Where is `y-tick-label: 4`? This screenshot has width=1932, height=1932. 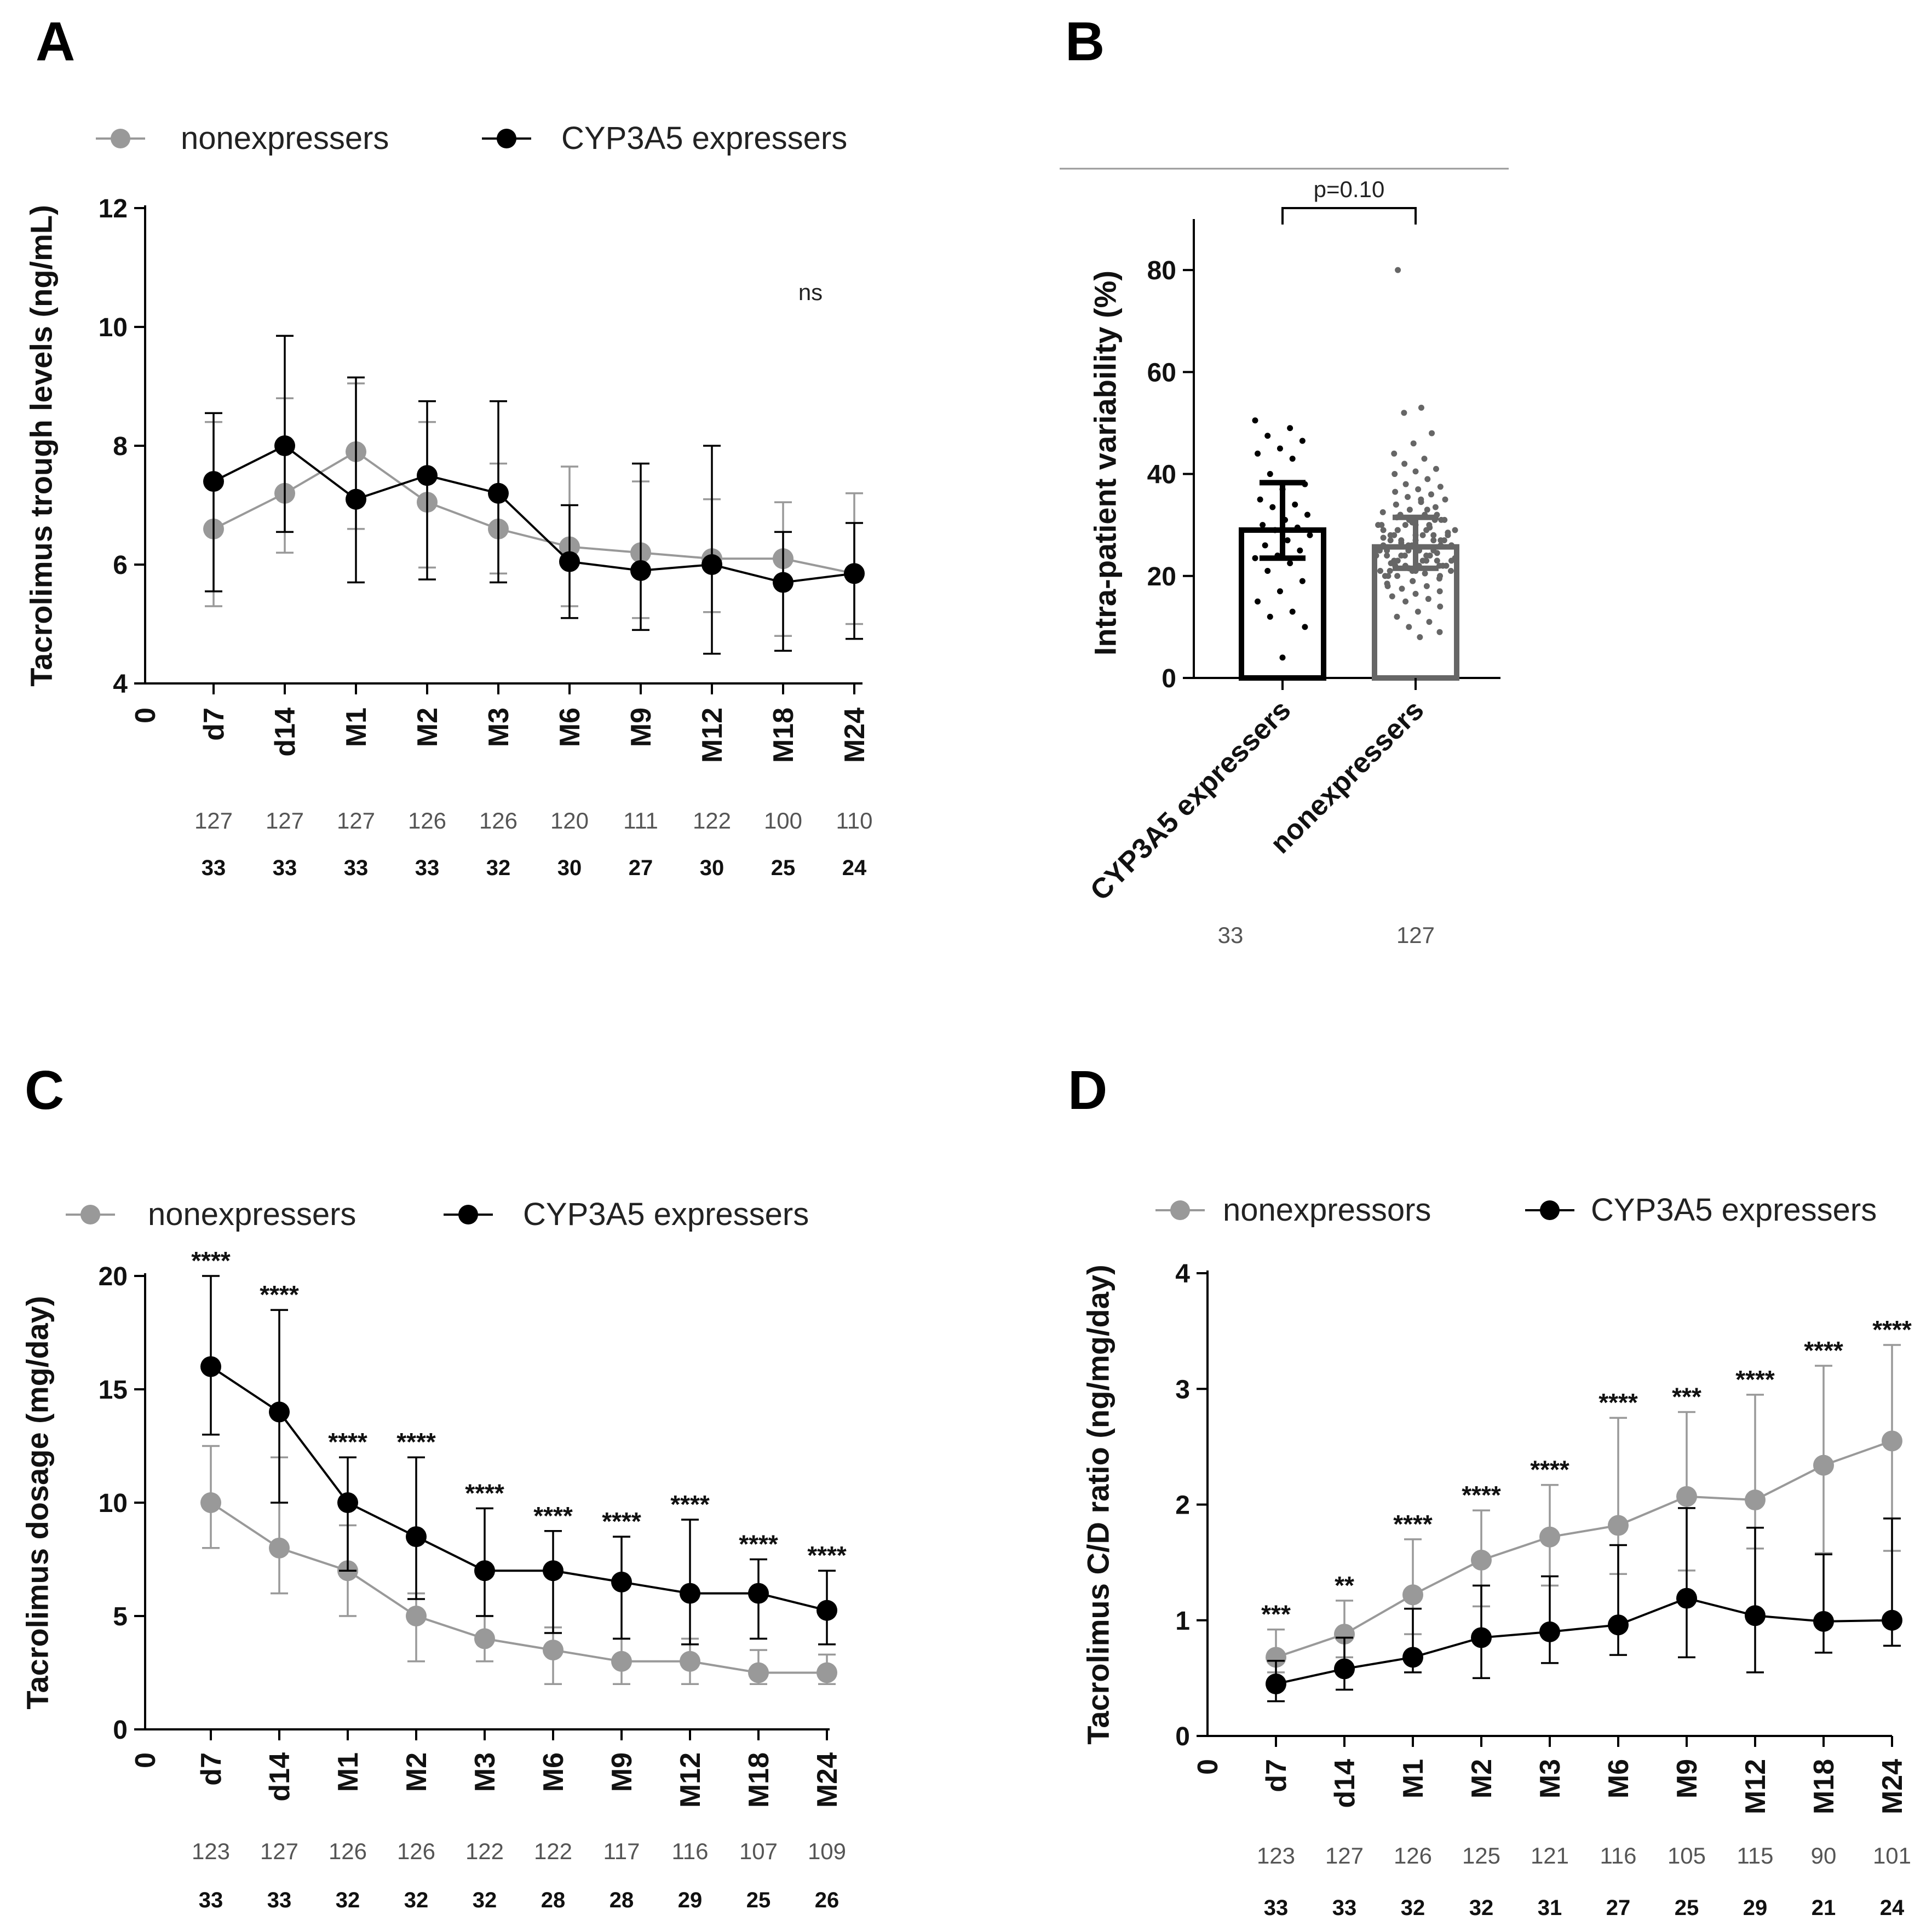
y-tick-label: 4 is located at coordinates (121, 684).